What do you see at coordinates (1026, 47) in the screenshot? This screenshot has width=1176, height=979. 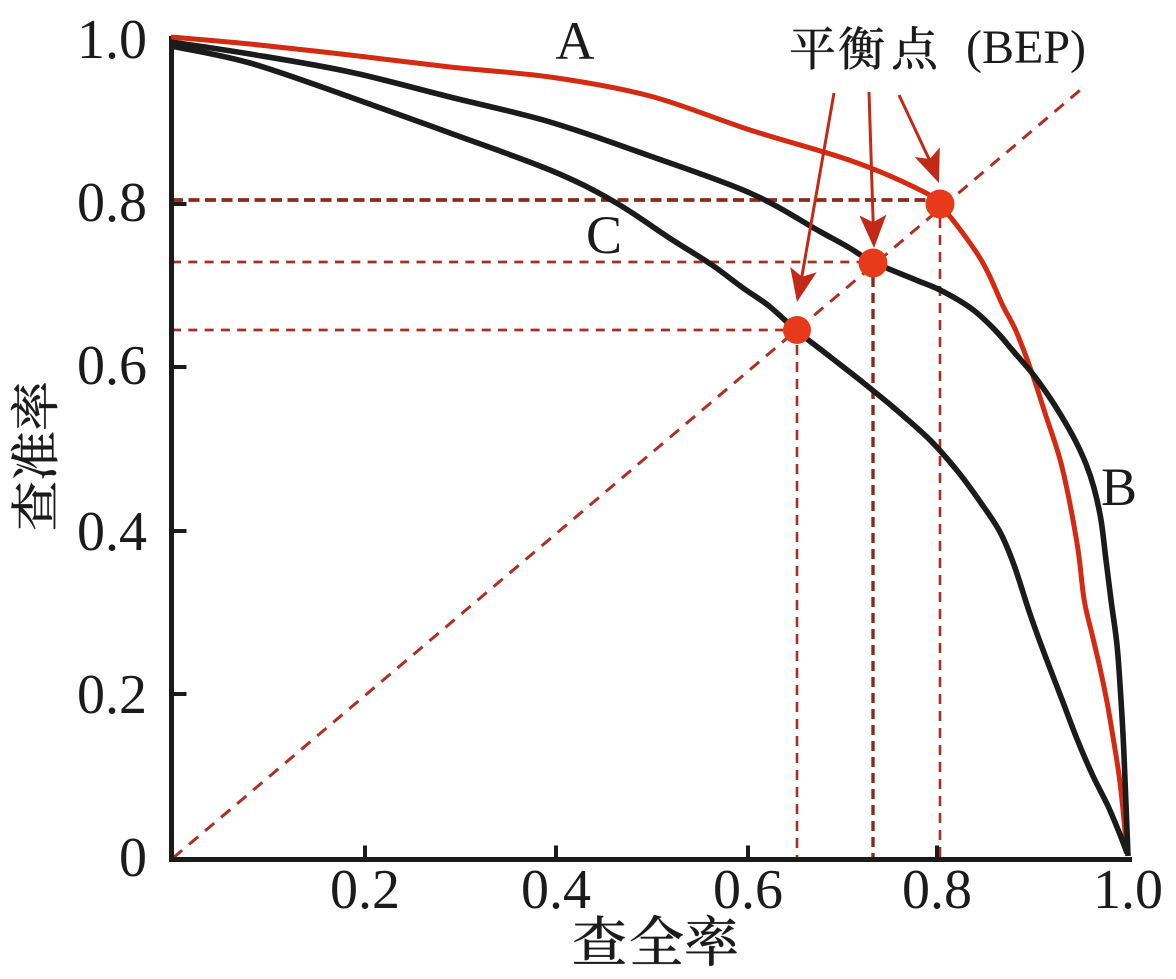 I see `svg-text: (BEP)` at bounding box center [1026, 47].